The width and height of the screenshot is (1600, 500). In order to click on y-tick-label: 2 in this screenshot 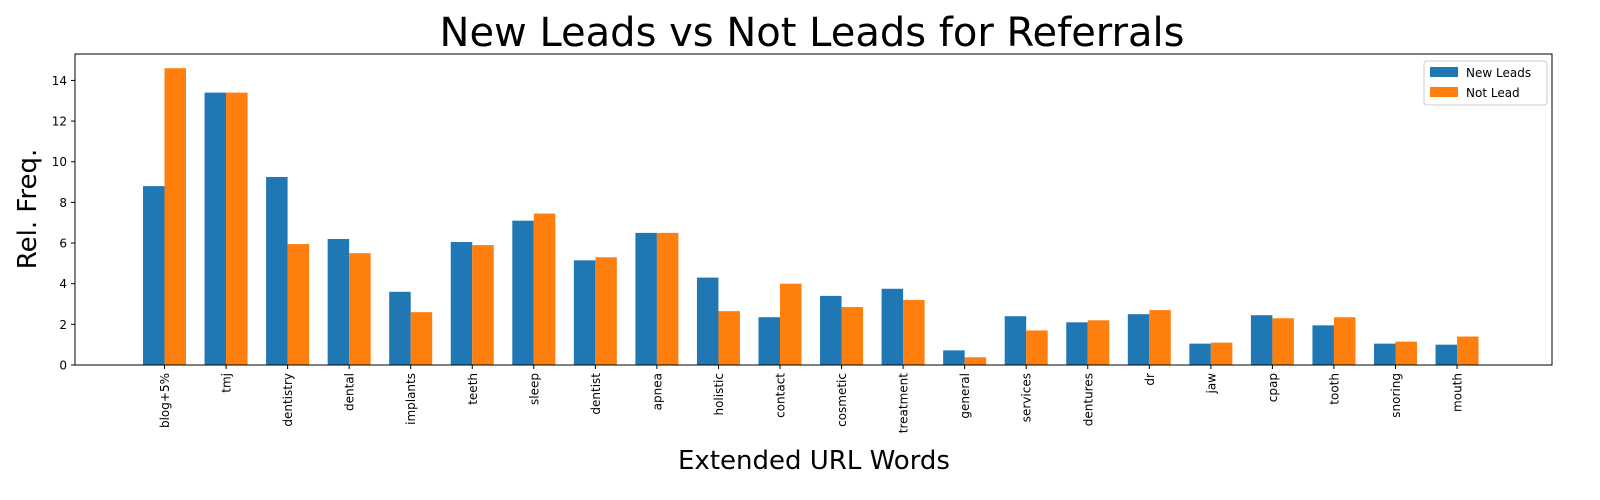, I will do `click(63, 325)`.